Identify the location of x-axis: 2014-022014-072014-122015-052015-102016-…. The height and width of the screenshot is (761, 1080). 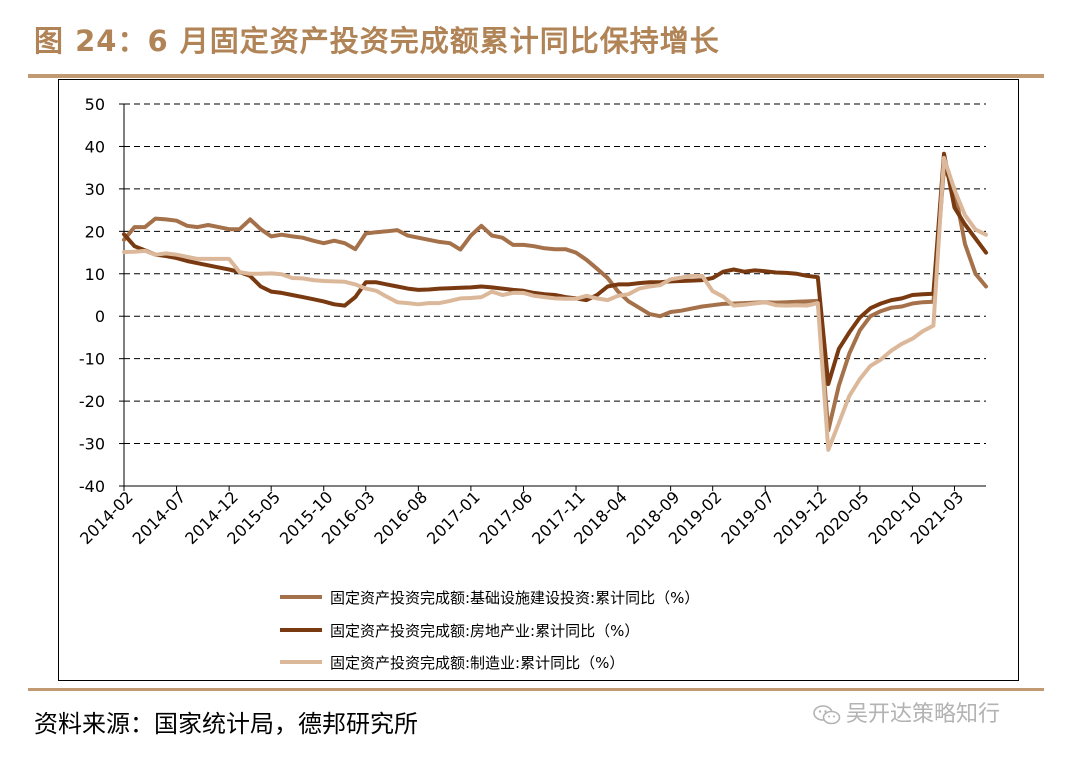
(531, 516).